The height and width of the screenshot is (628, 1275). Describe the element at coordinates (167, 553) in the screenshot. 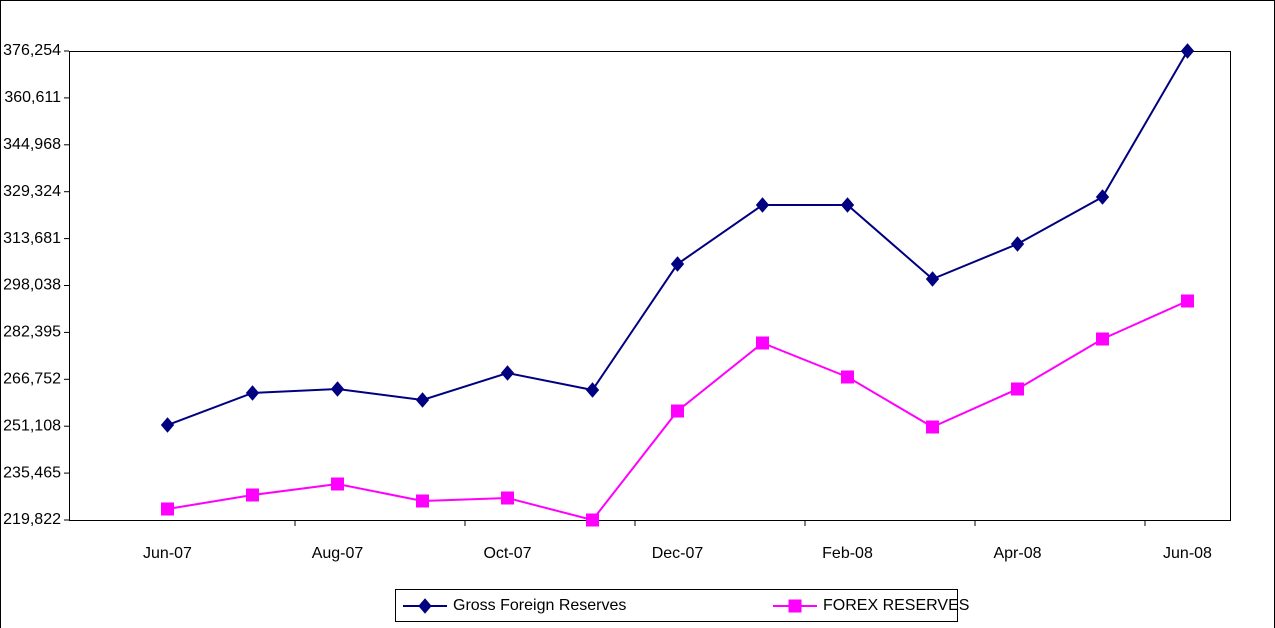

I see `x-tick-label: Jun-07` at that location.